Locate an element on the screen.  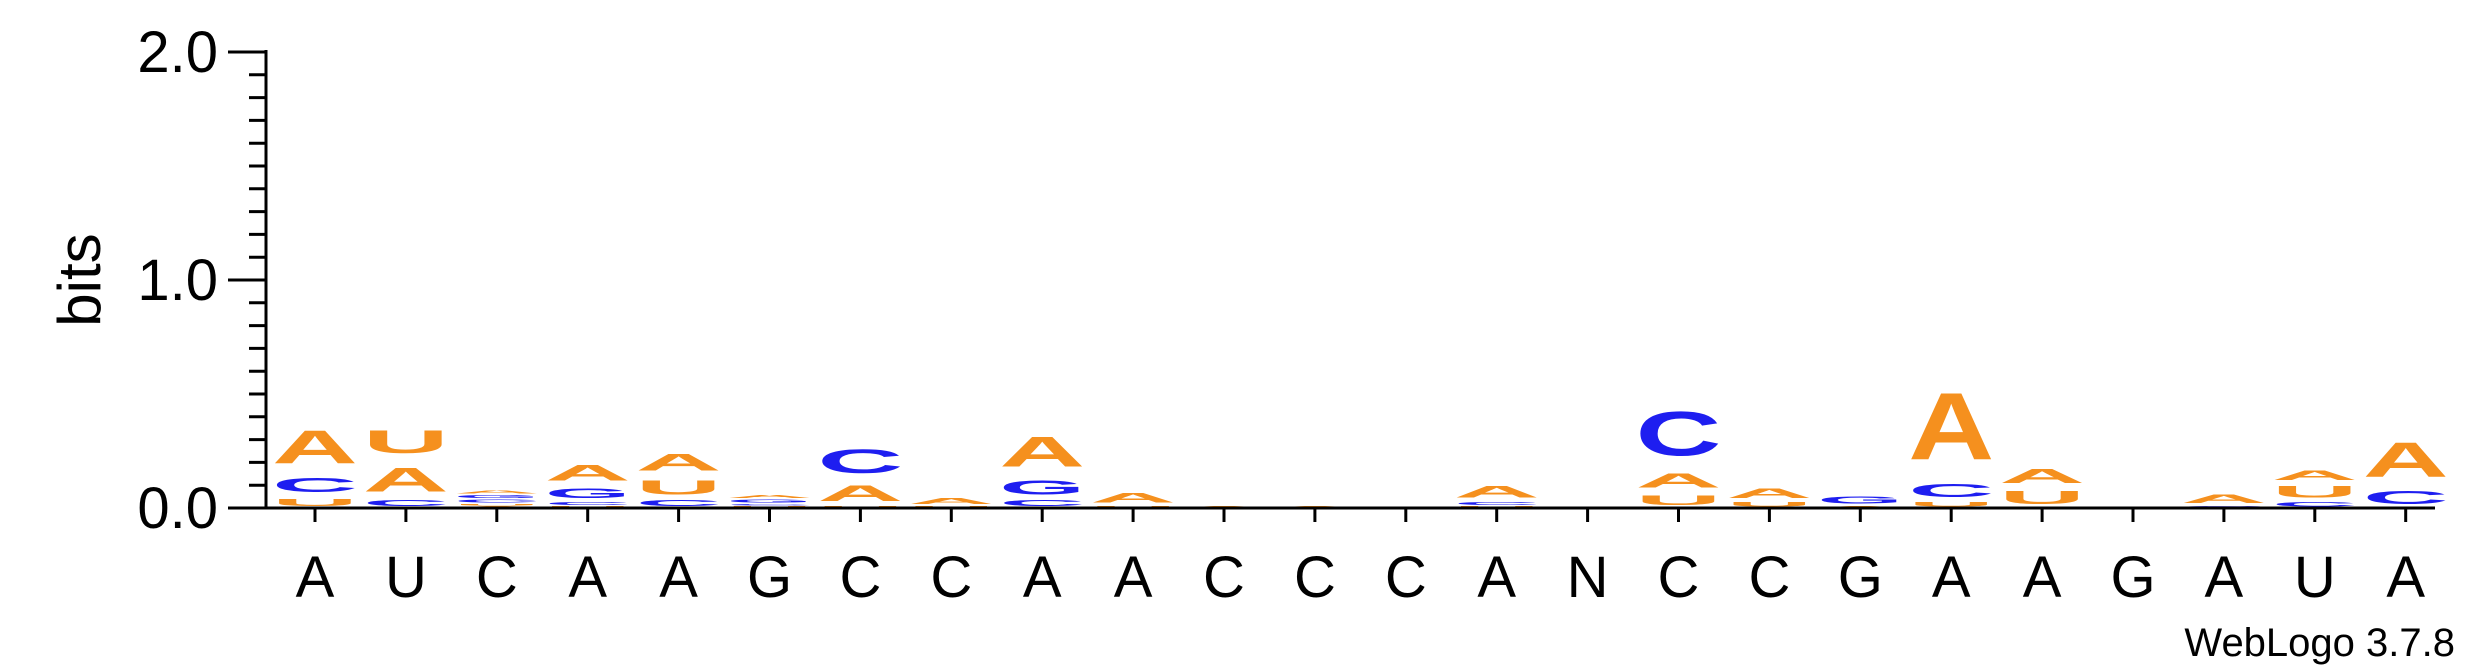
y-tick-label: 1.0 is located at coordinates (177, 280).